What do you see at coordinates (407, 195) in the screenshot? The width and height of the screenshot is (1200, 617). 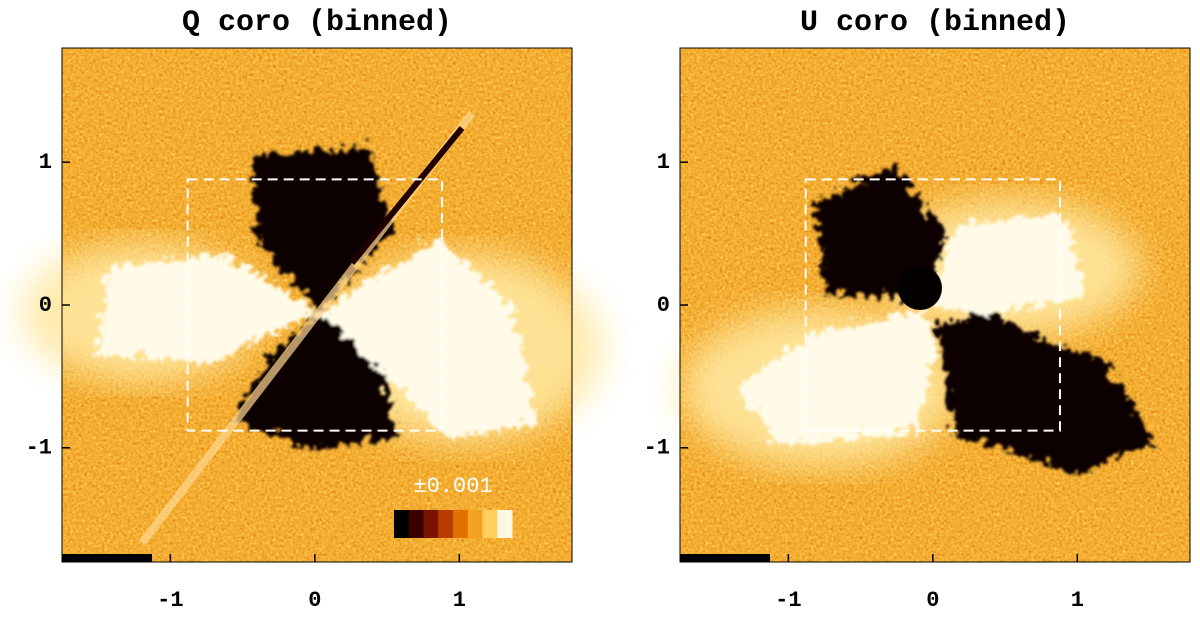 I see `spike` at bounding box center [407, 195].